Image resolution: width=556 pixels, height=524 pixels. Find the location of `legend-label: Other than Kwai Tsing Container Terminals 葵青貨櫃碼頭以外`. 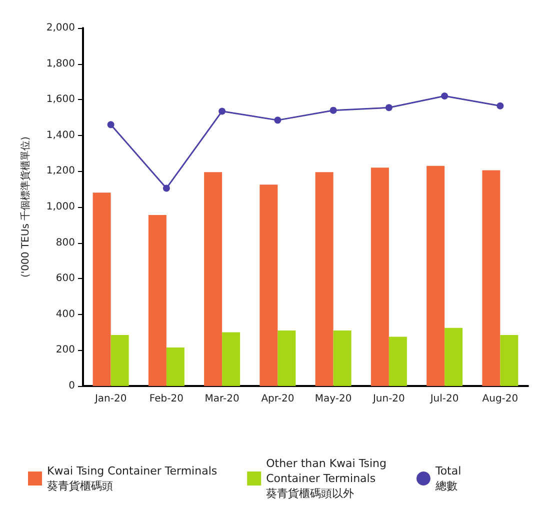

legend-label: Other than Kwai Tsing Container Terminals 葵青貨櫃碼頭以外 is located at coordinates (326, 478).